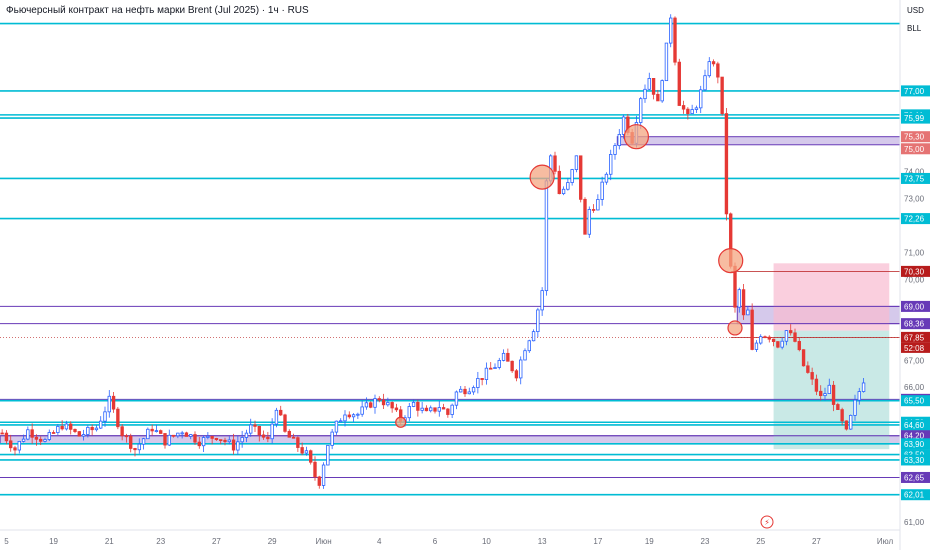 The width and height of the screenshot is (932, 550). I want to click on take-profit-zone, so click(831, 390).